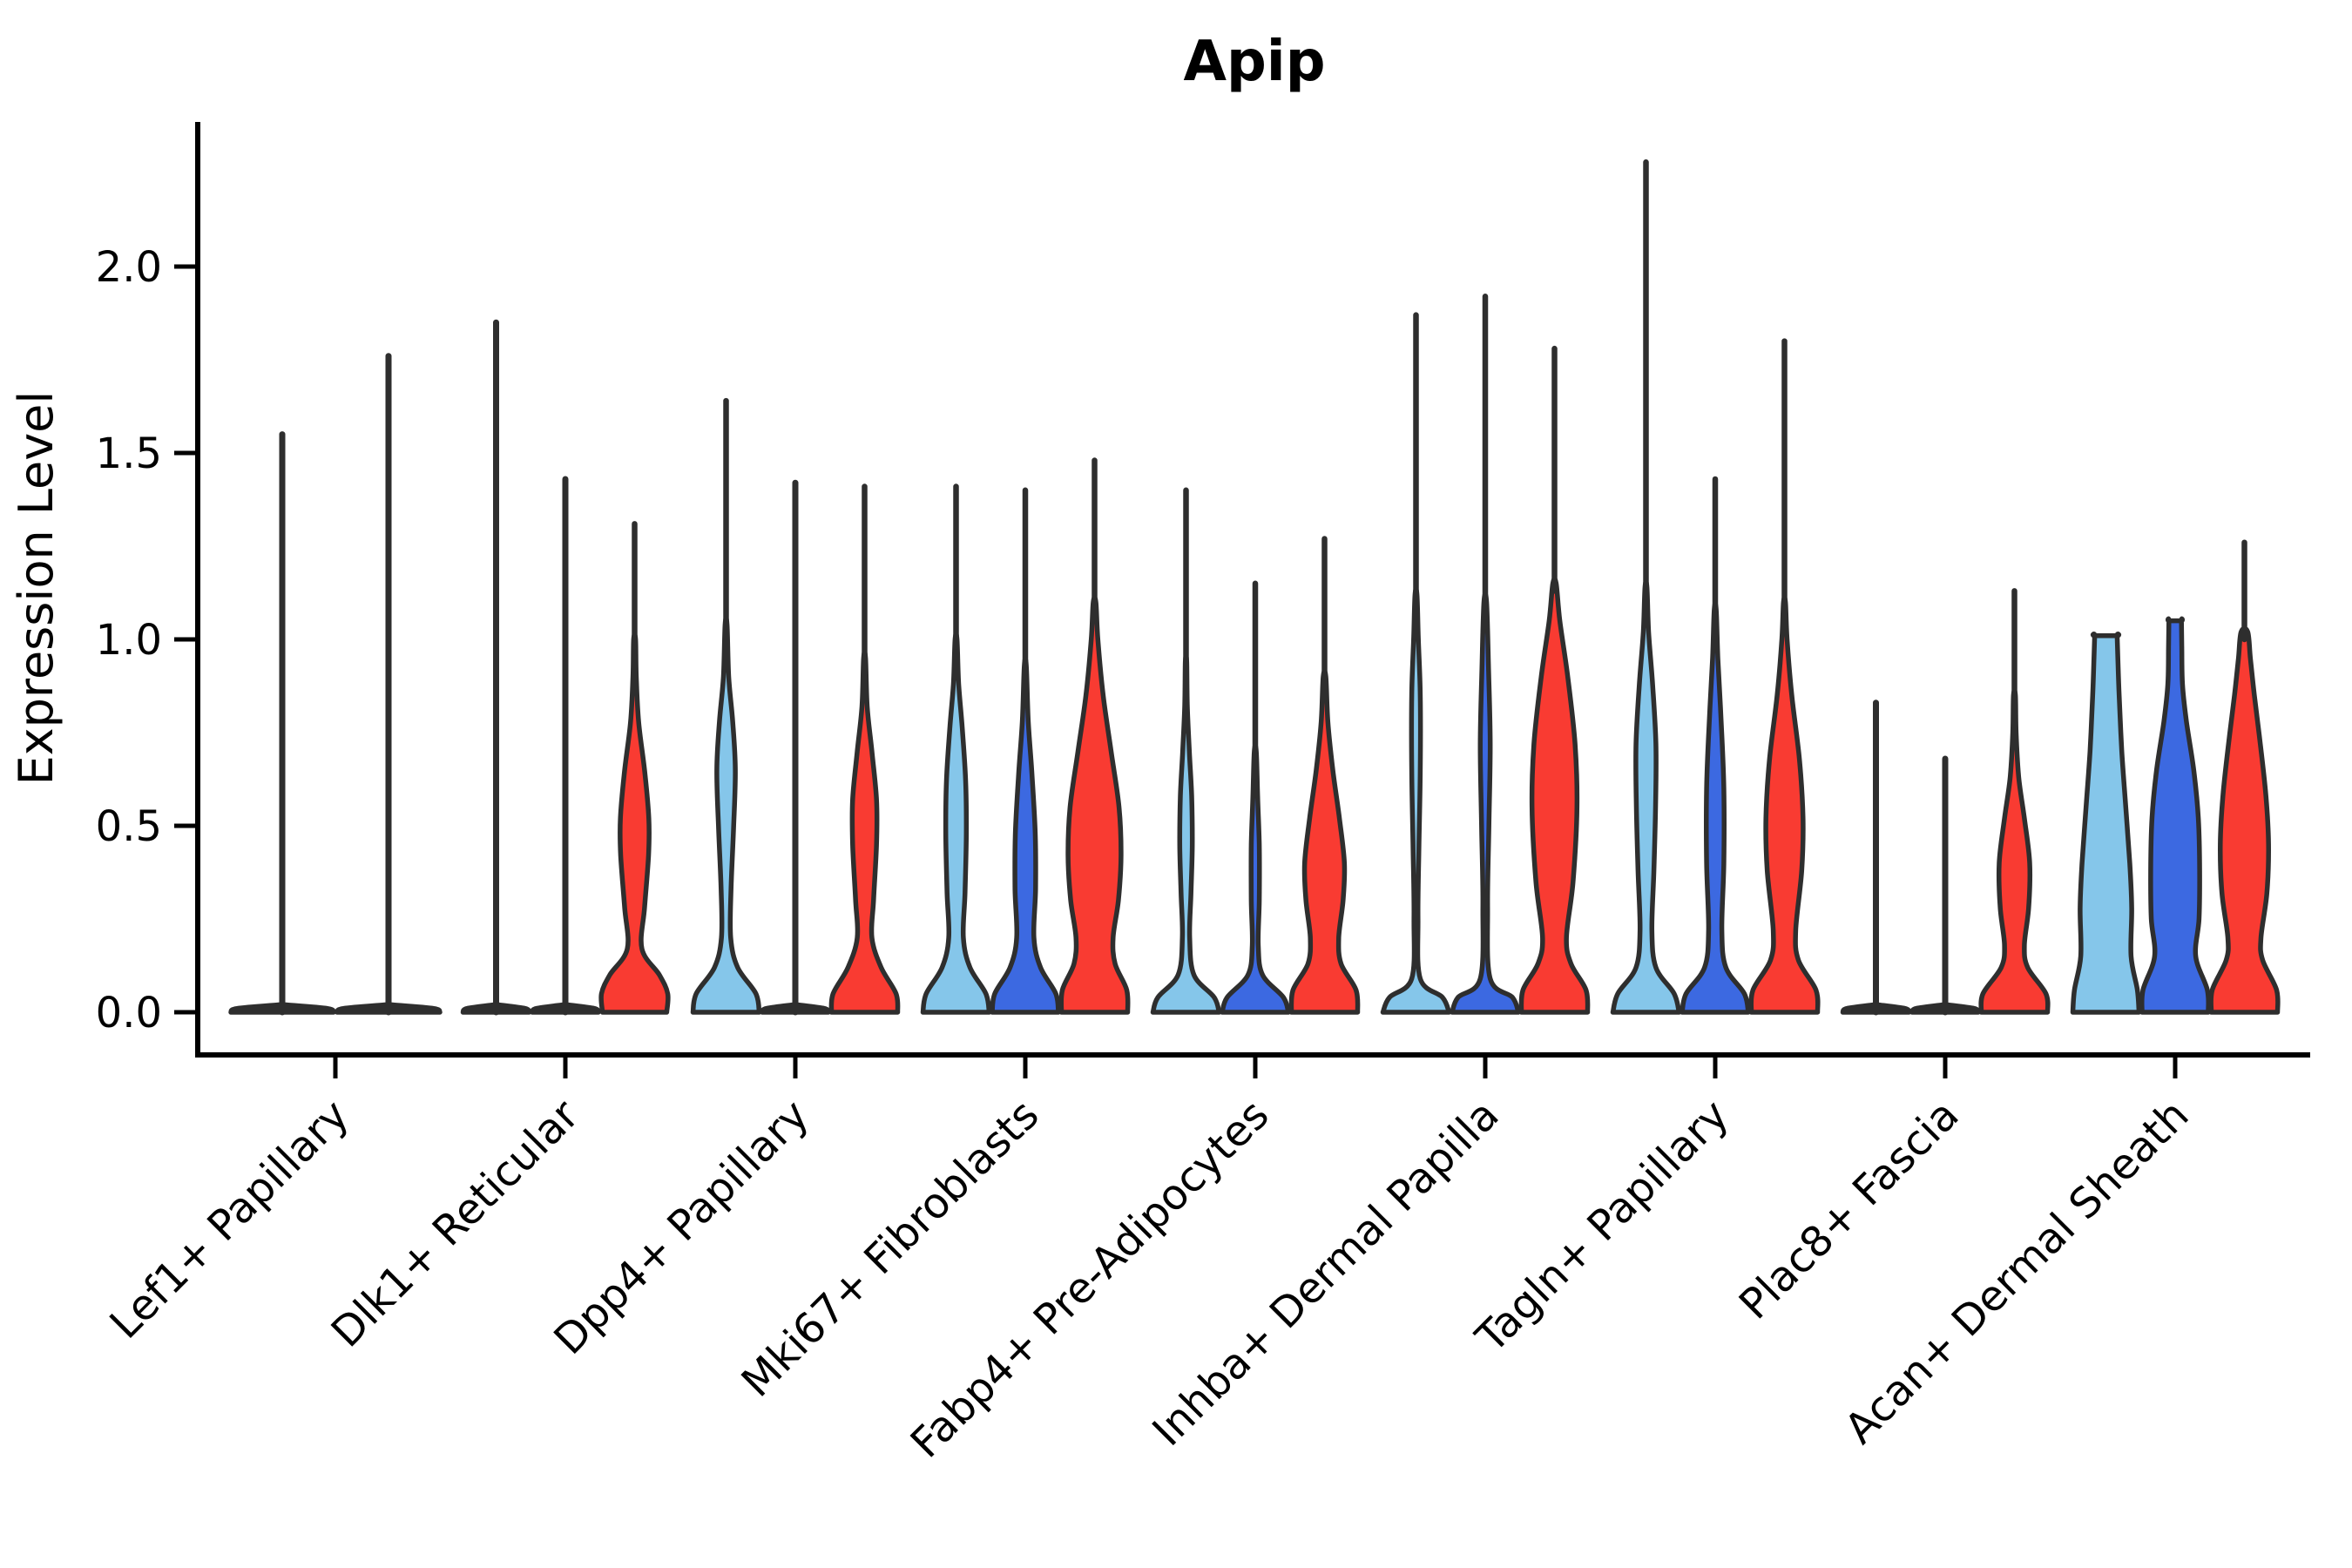  I want to click on y-tick-label: 0.0, so click(129, 1013).